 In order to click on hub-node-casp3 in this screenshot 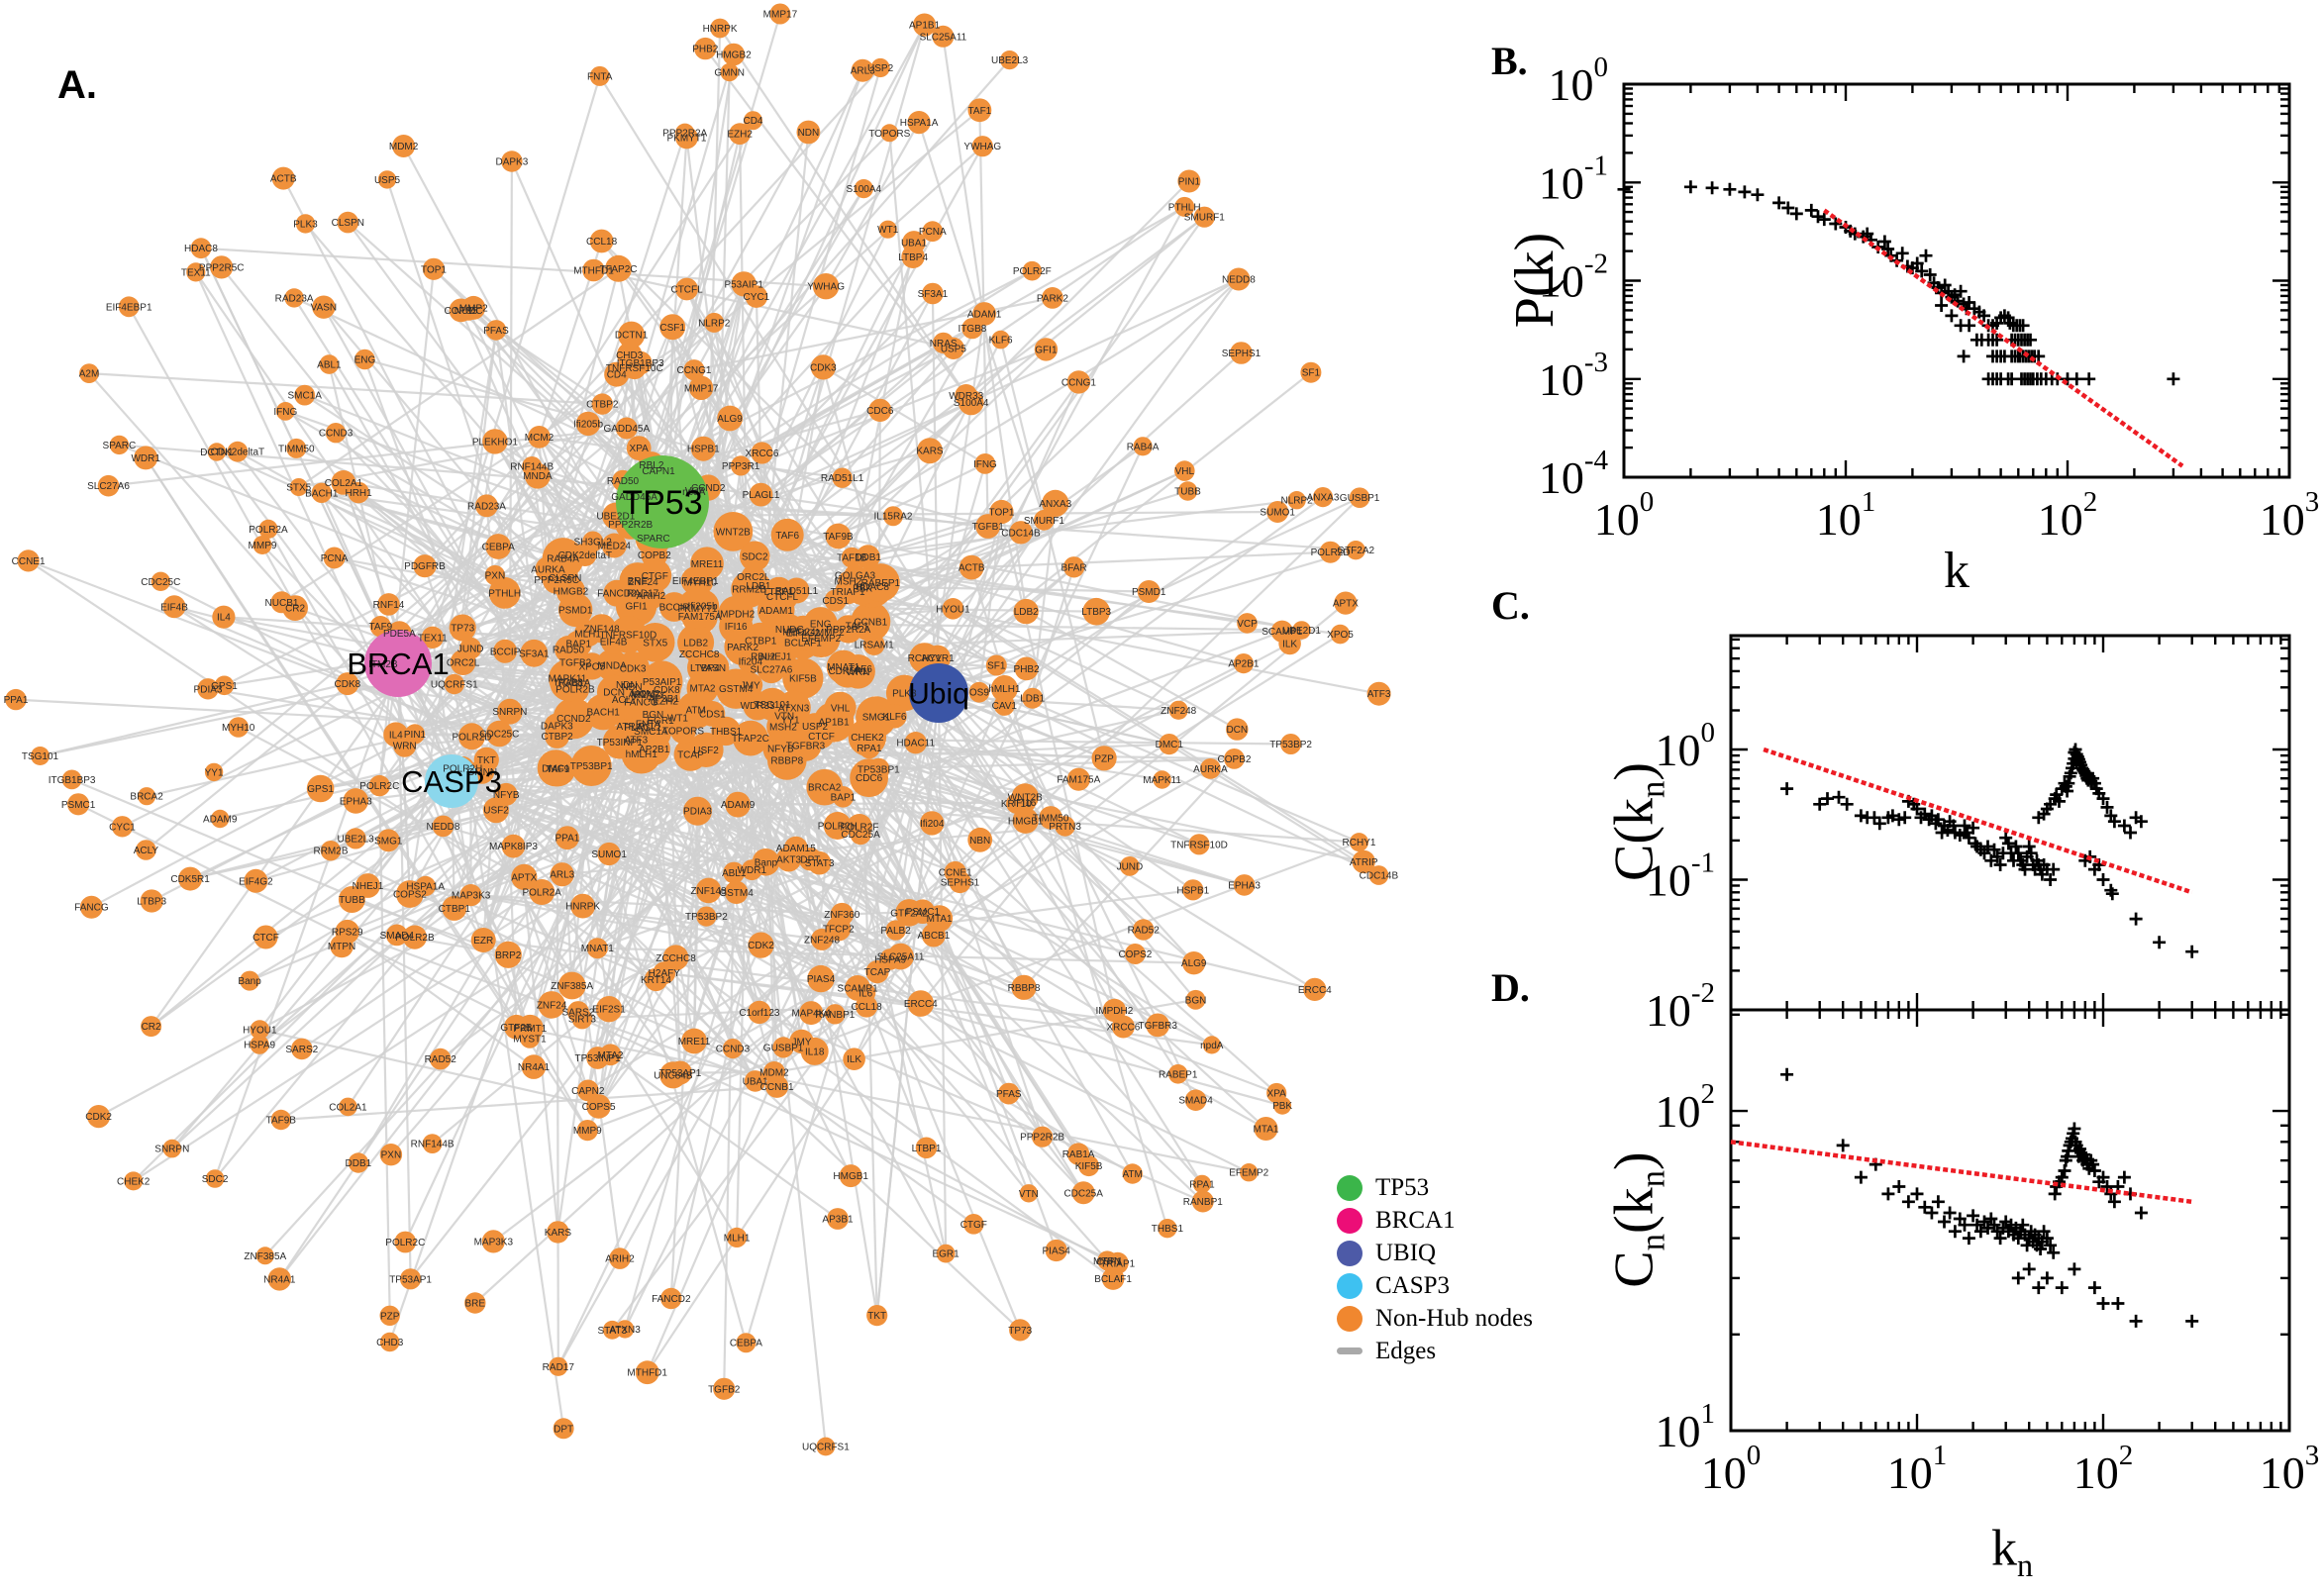, I will do `click(451, 781)`.